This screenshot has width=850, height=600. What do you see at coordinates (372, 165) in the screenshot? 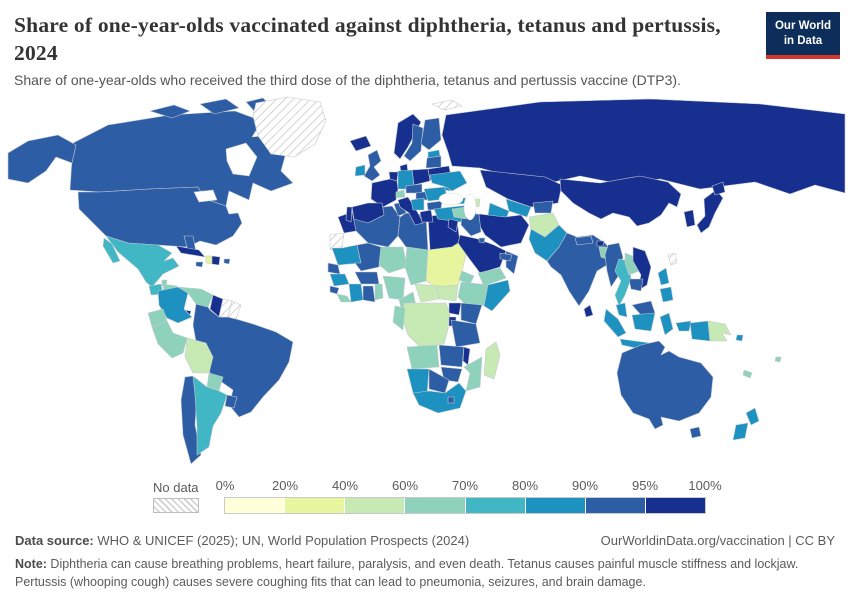
I see `country-uk` at bounding box center [372, 165].